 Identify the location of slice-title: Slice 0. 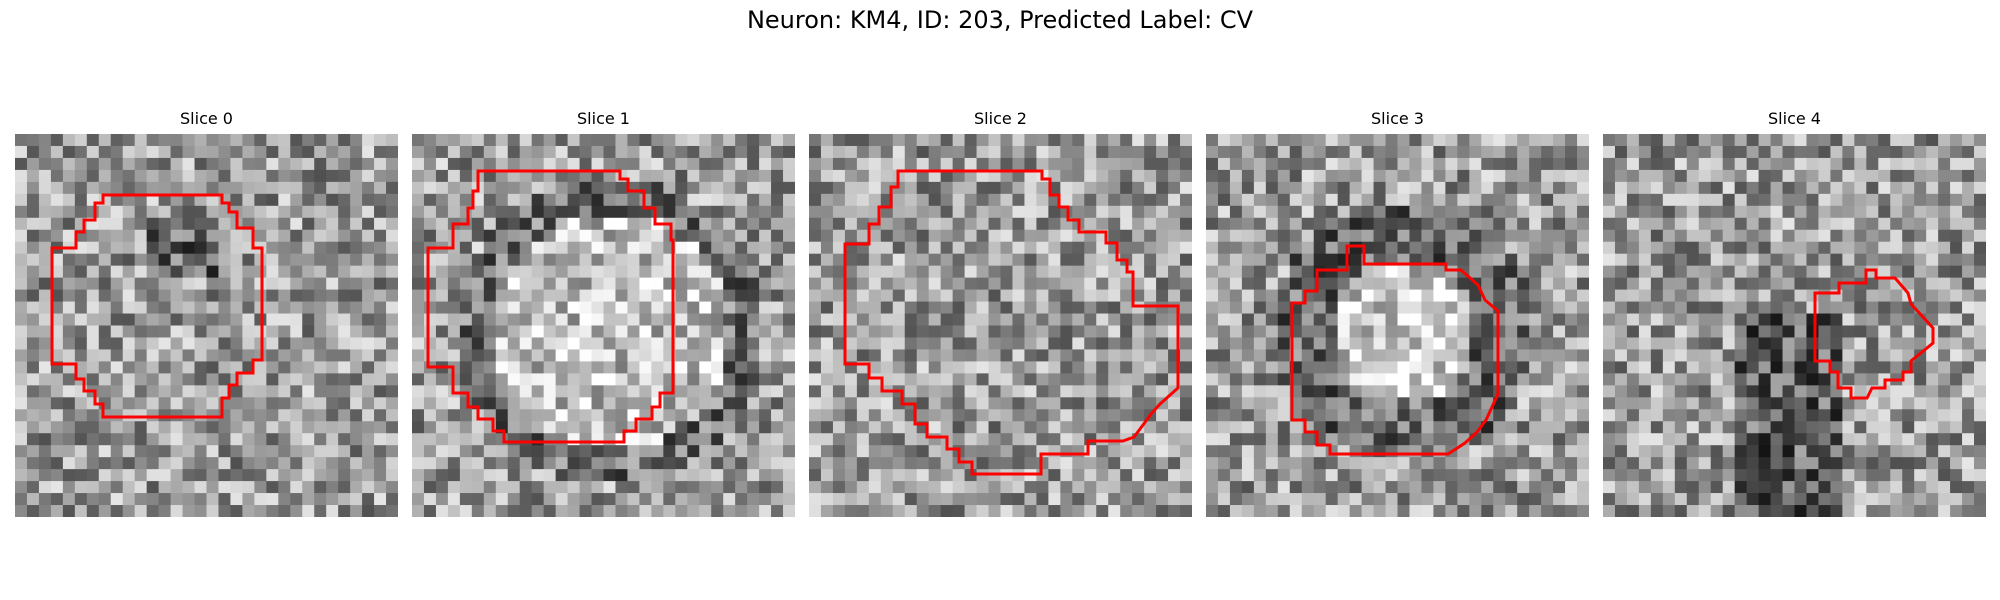
(206, 118).